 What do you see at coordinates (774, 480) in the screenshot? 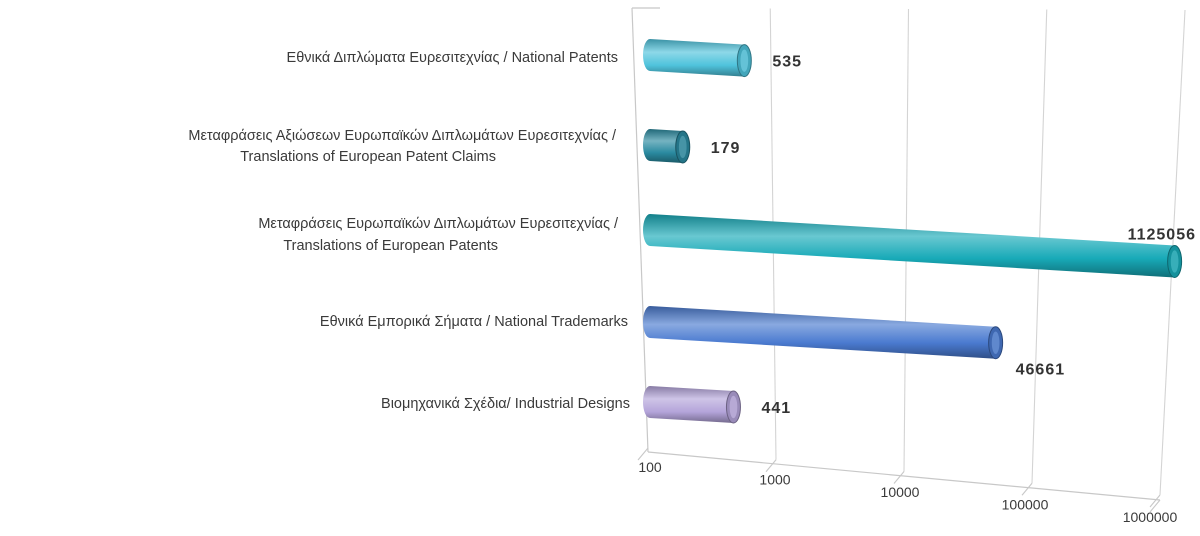
I see `x-tick-label: 1000` at bounding box center [774, 480].